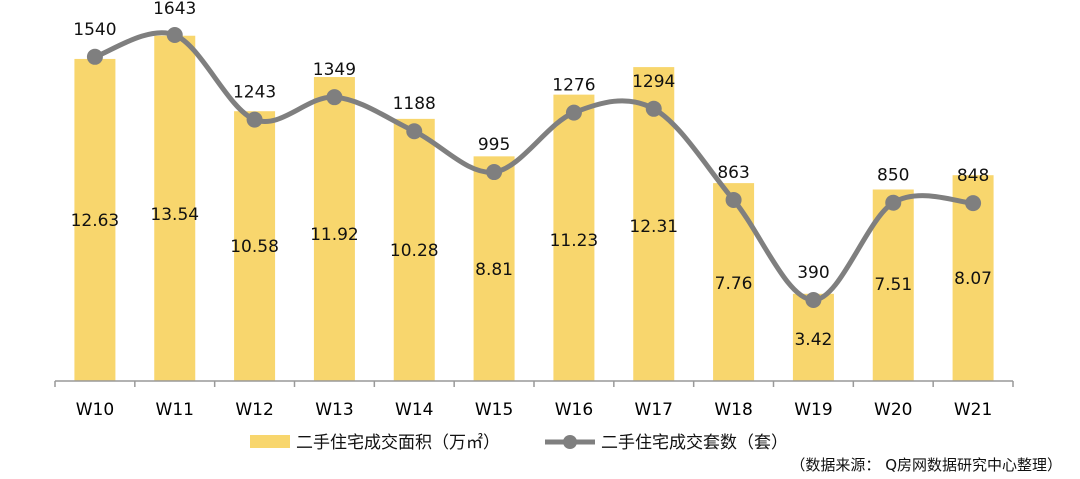 This screenshot has width=1080, height=479. What do you see at coordinates (574, 410) in the screenshot?
I see `x-tick-label-W16: W16` at bounding box center [574, 410].